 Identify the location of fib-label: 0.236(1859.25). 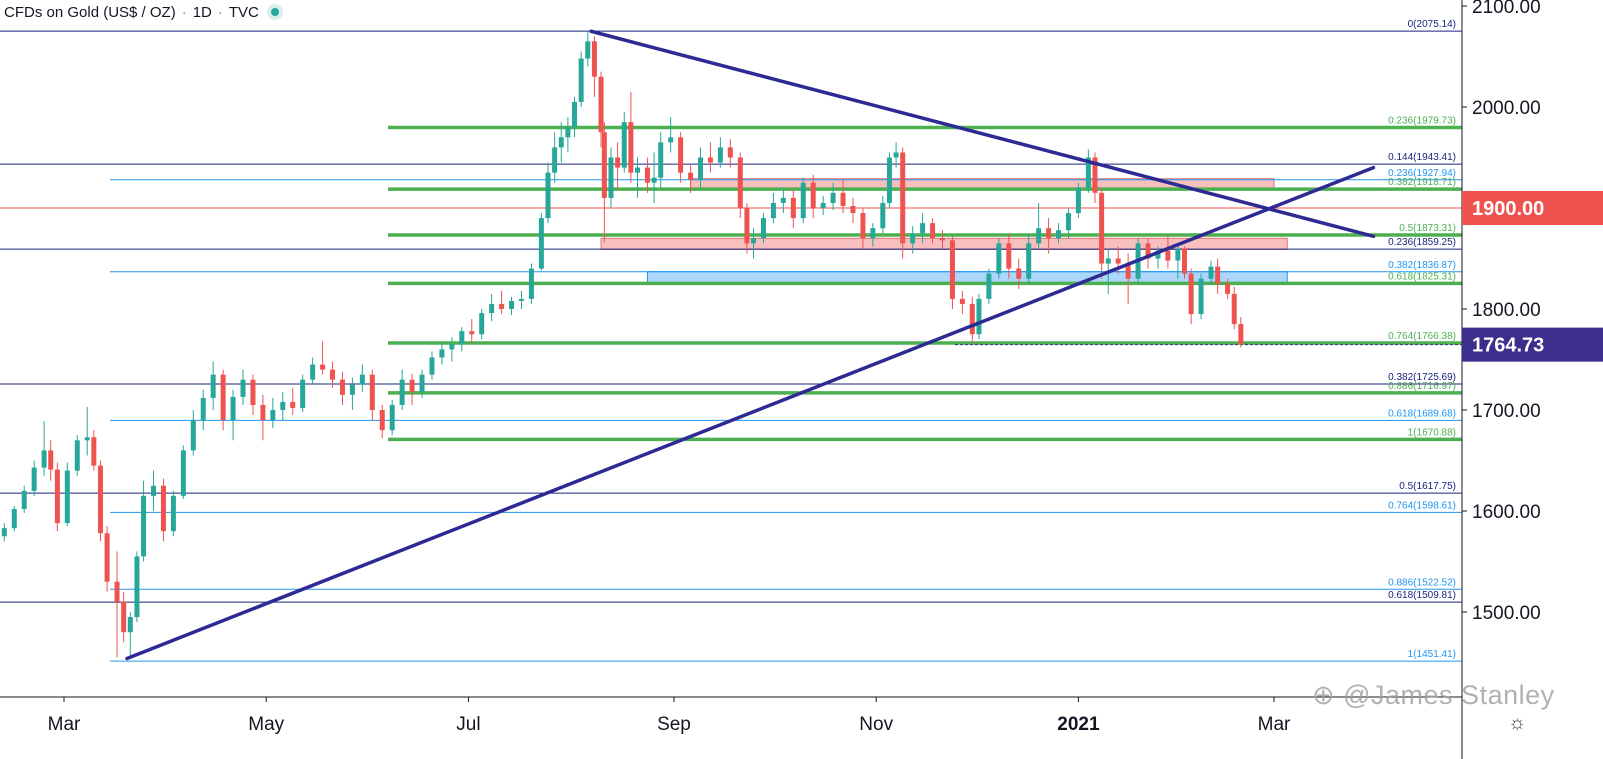
(1422, 242).